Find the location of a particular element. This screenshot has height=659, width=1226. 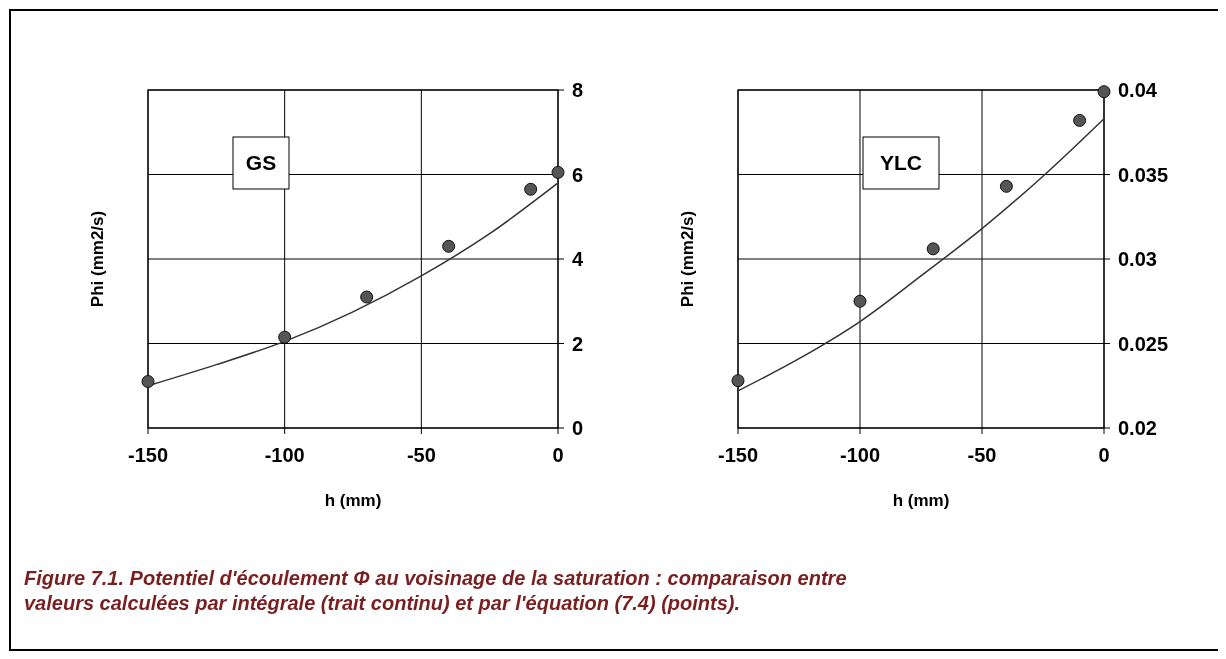

y-tick-label: 0.035 is located at coordinates (1143, 174).